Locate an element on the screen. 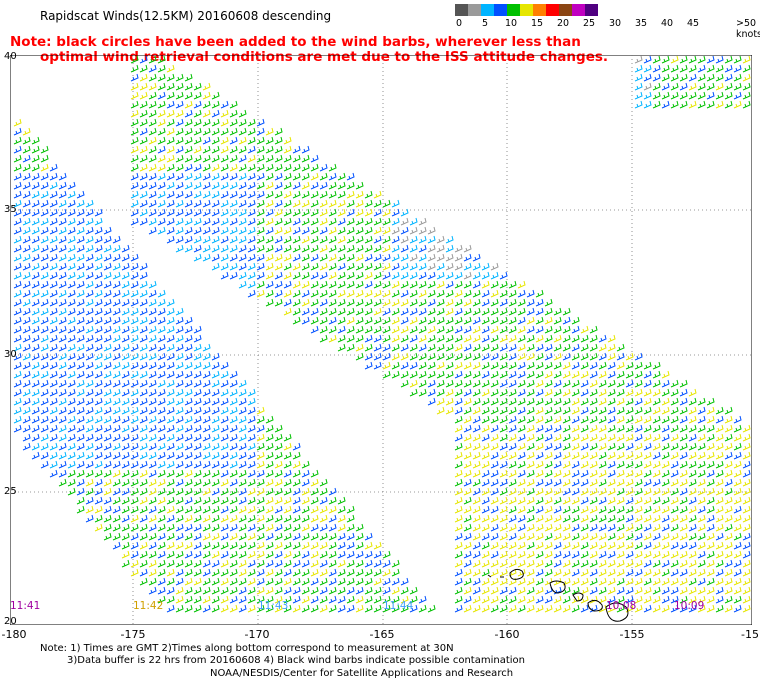  pass-time-label: 11:44 is located at coordinates (398, 606).